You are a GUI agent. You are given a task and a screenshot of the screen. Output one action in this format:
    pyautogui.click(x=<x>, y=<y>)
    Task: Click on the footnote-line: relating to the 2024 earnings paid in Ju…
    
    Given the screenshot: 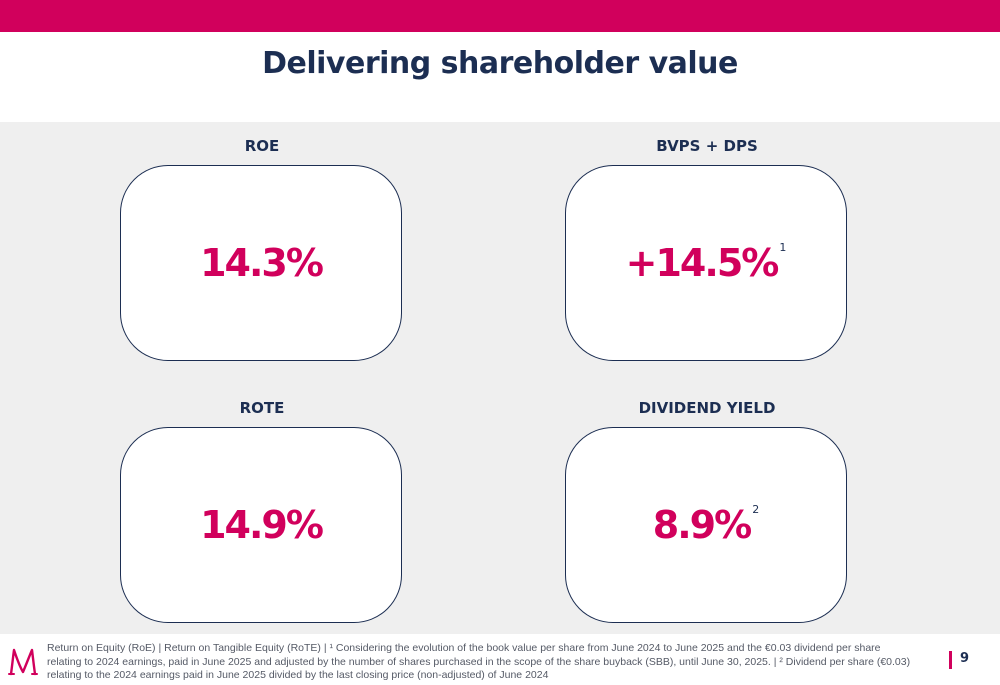 What is the action you would take?
    pyautogui.click(x=298, y=675)
    